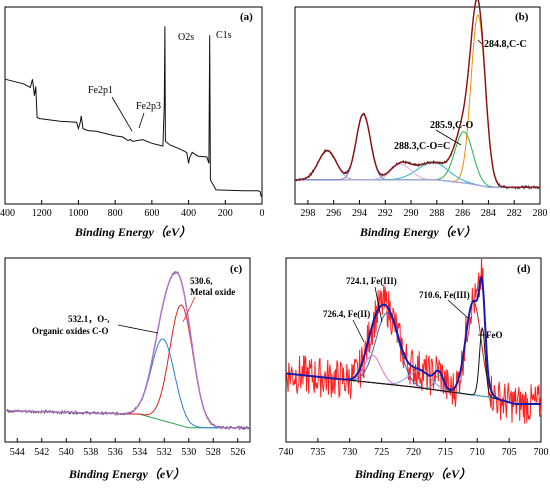 The image size is (550, 493). What do you see at coordinates (132, 232) in the screenshot?
I see `panel-a-x-axis-label: Binding Energy（eV）` at bounding box center [132, 232].